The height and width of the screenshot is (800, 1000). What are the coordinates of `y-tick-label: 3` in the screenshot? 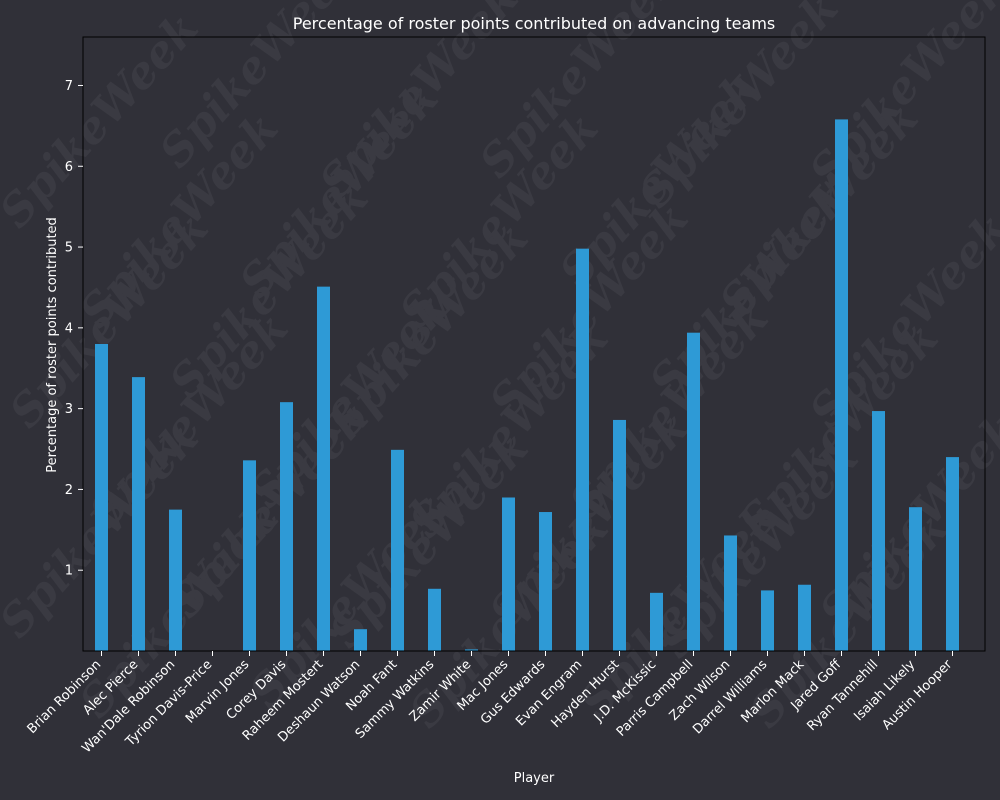 It's located at (69, 409).